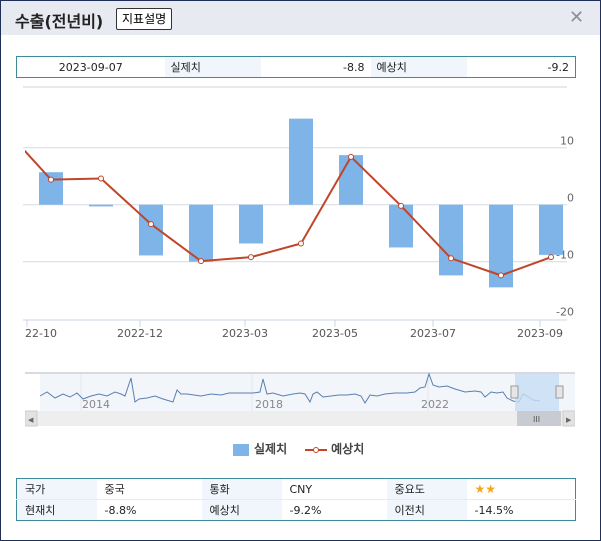 Image resolution: width=601 pixels, height=541 pixels. What do you see at coordinates (41, 333) in the screenshot?
I see `x-tick-label: 22-10` at bounding box center [41, 333].